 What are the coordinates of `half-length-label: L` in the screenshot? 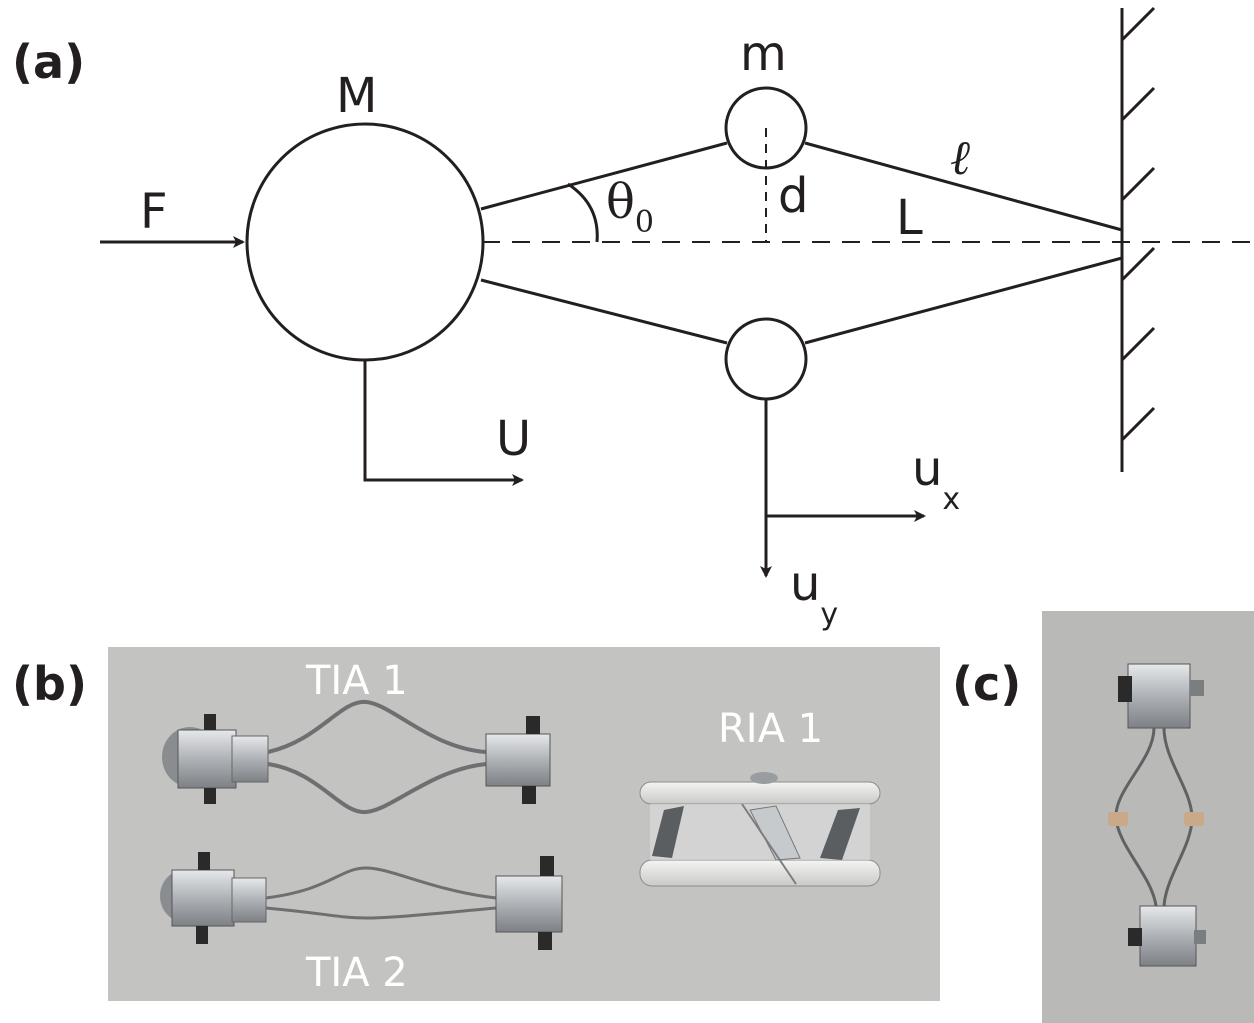 It's located at (909, 218).